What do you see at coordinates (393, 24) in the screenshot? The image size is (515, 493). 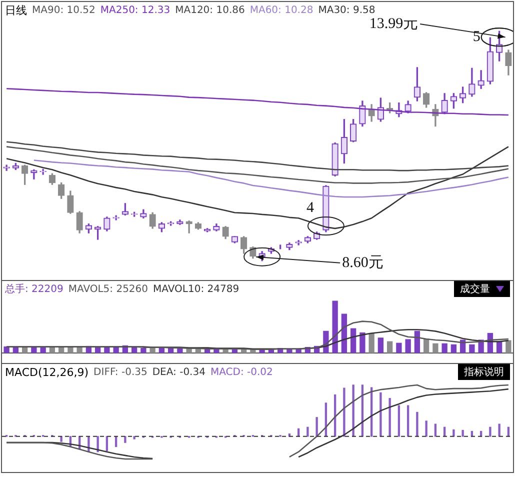 I see `annotation: 13.99元` at bounding box center [393, 24].